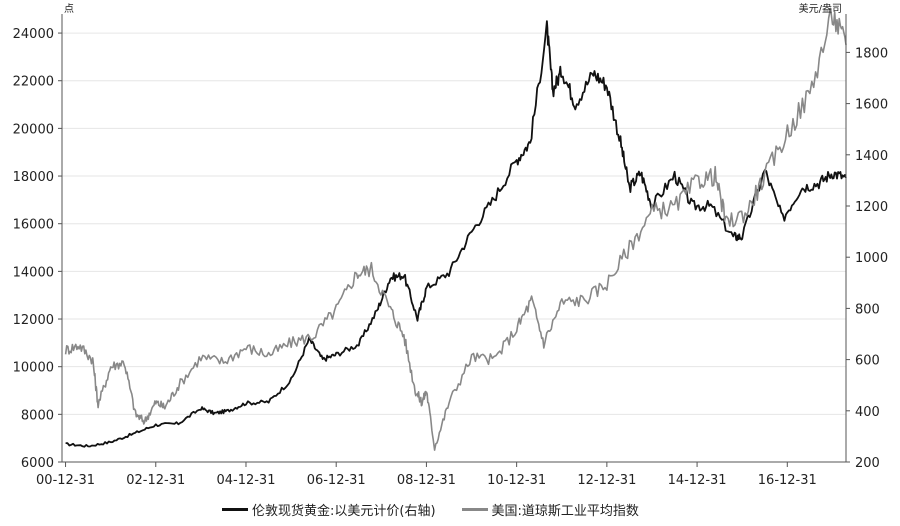 Image resolution: width=900 pixels, height=526 pixels. What do you see at coordinates (443, 509) in the screenshot?
I see `legend: 伦敦现货黄金:以美元计价(右轴) 美国:道琼斯工业平均指数` at bounding box center [443, 509].